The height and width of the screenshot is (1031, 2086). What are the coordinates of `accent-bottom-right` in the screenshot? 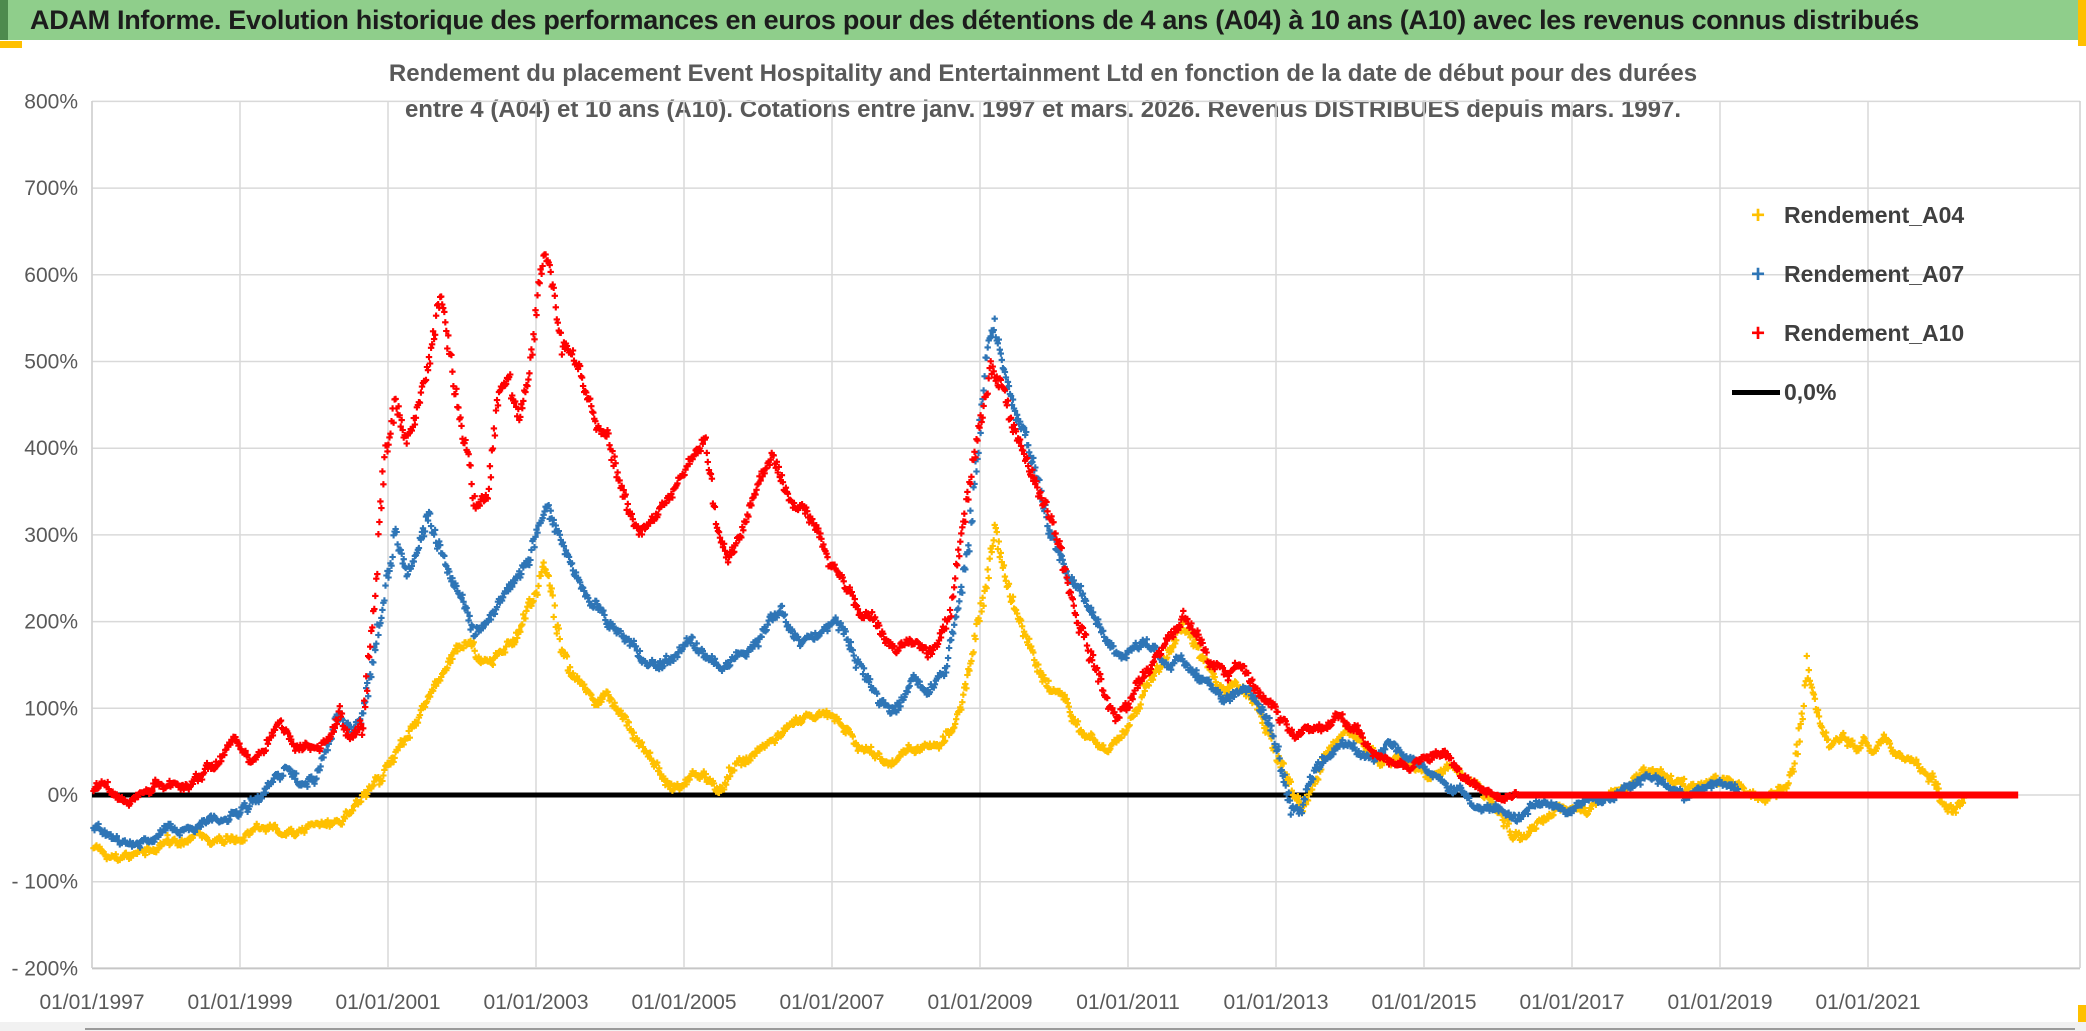 It's located at (2082, 1018).